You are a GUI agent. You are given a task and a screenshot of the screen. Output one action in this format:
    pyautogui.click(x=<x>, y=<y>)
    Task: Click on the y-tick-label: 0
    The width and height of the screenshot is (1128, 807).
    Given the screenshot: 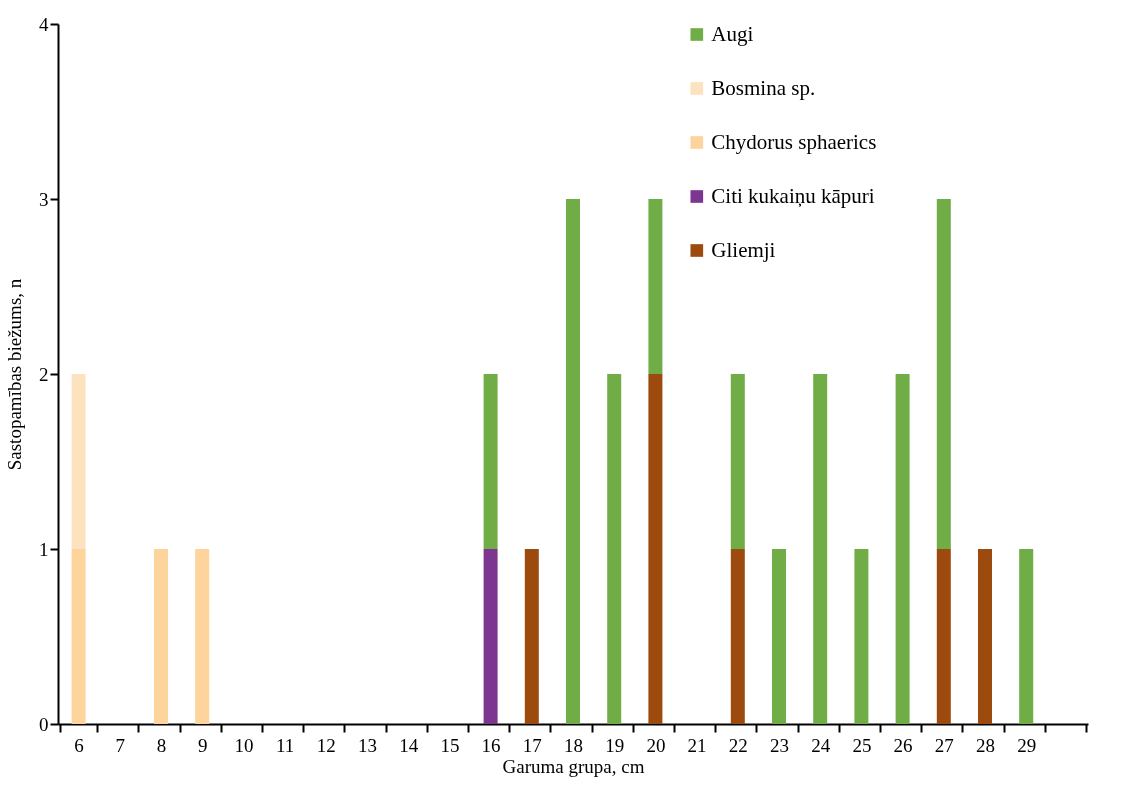 What is the action you would take?
    pyautogui.click(x=44, y=724)
    